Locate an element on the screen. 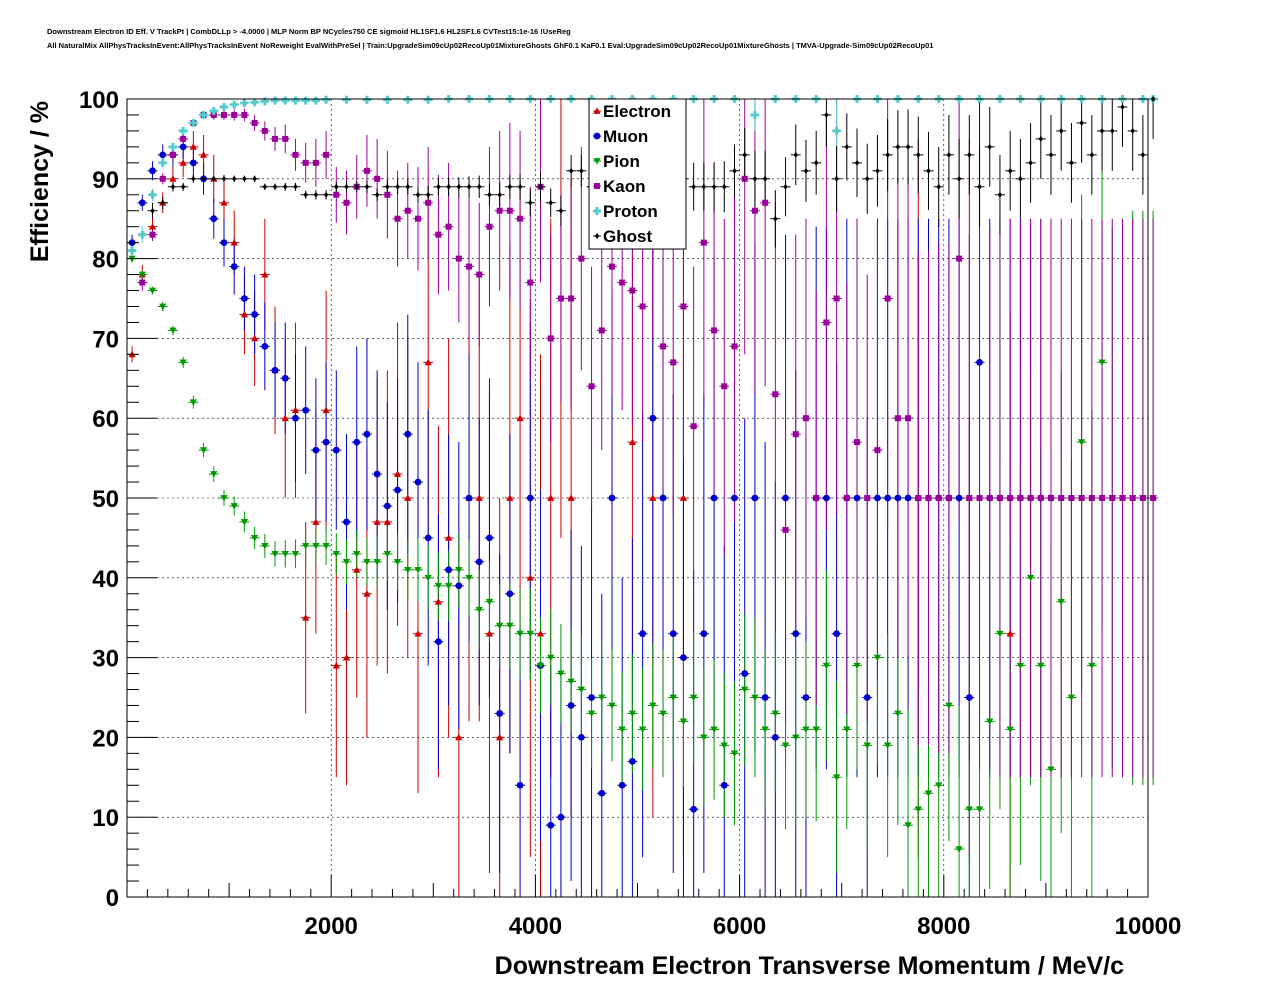  proton-data-point is located at coordinates (285, 100).